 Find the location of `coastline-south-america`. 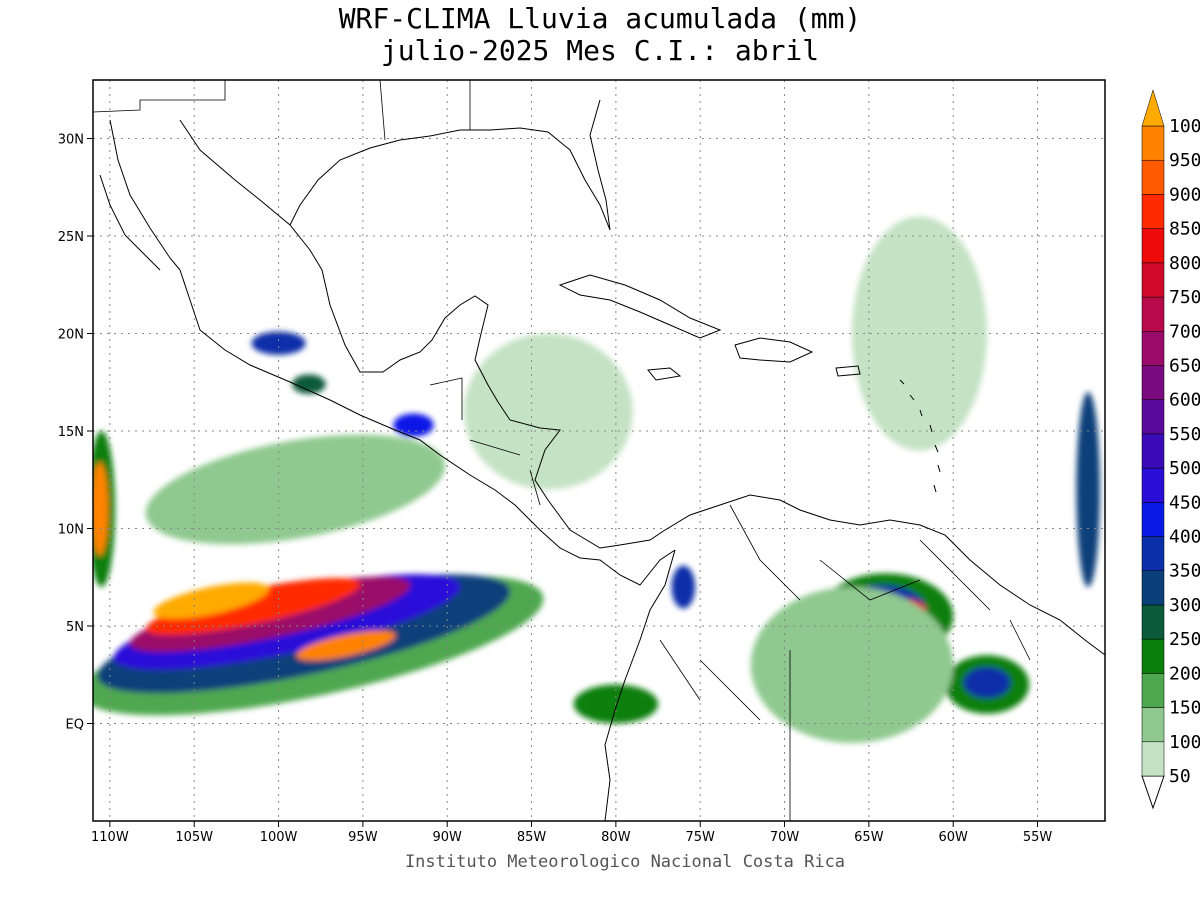

coastline-south-america is located at coordinates (640, 685).